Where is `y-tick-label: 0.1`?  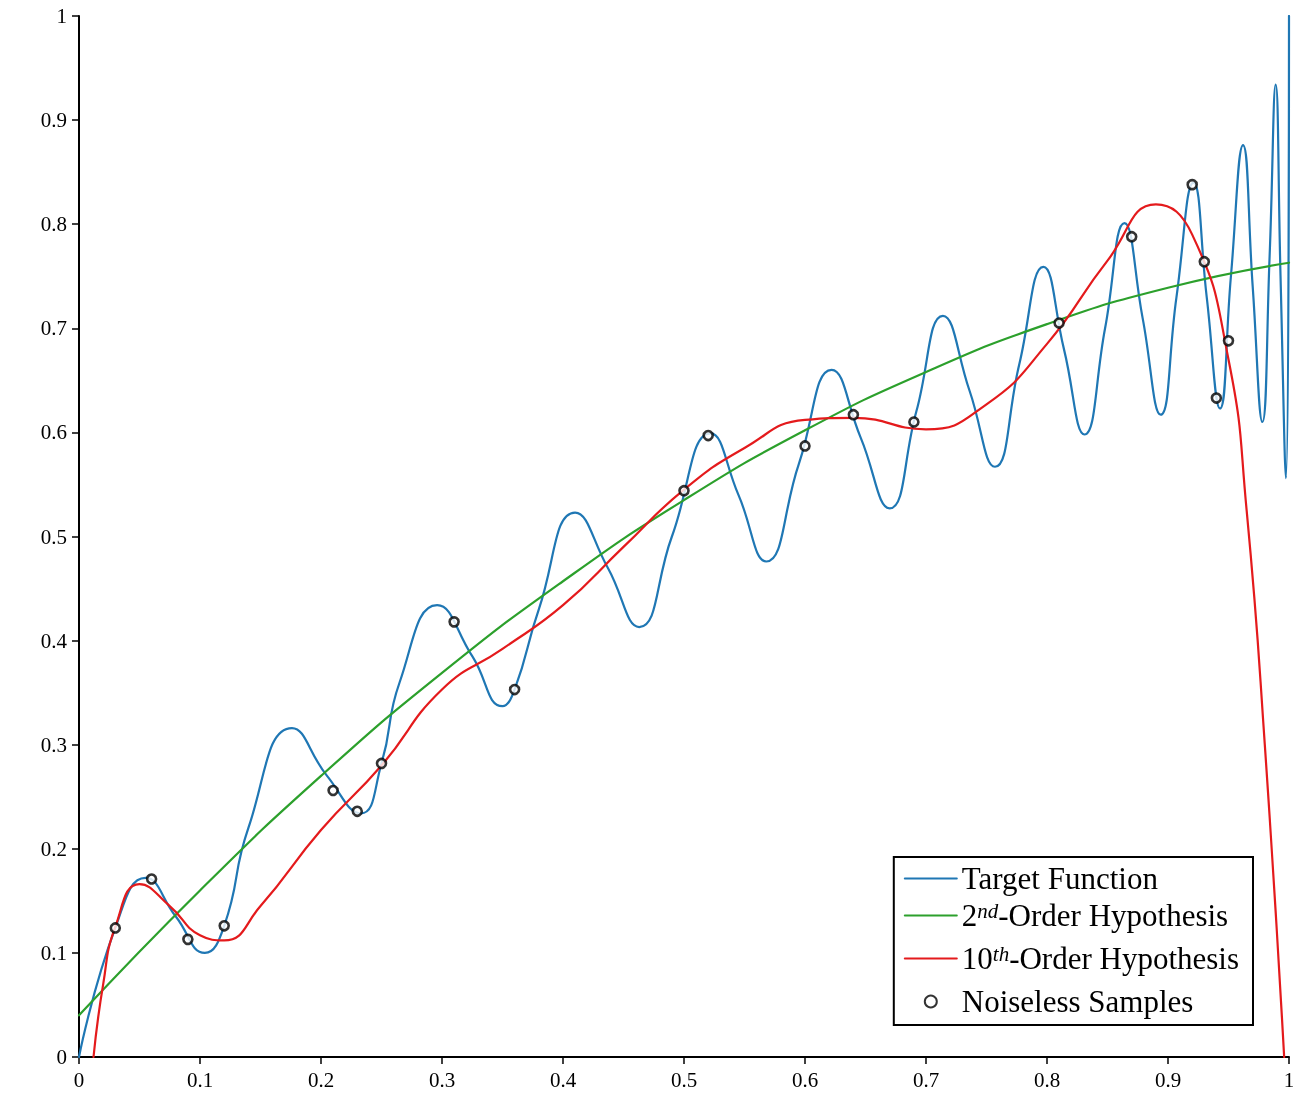
y-tick-label: 0.1 is located at coordinates (53, 952).